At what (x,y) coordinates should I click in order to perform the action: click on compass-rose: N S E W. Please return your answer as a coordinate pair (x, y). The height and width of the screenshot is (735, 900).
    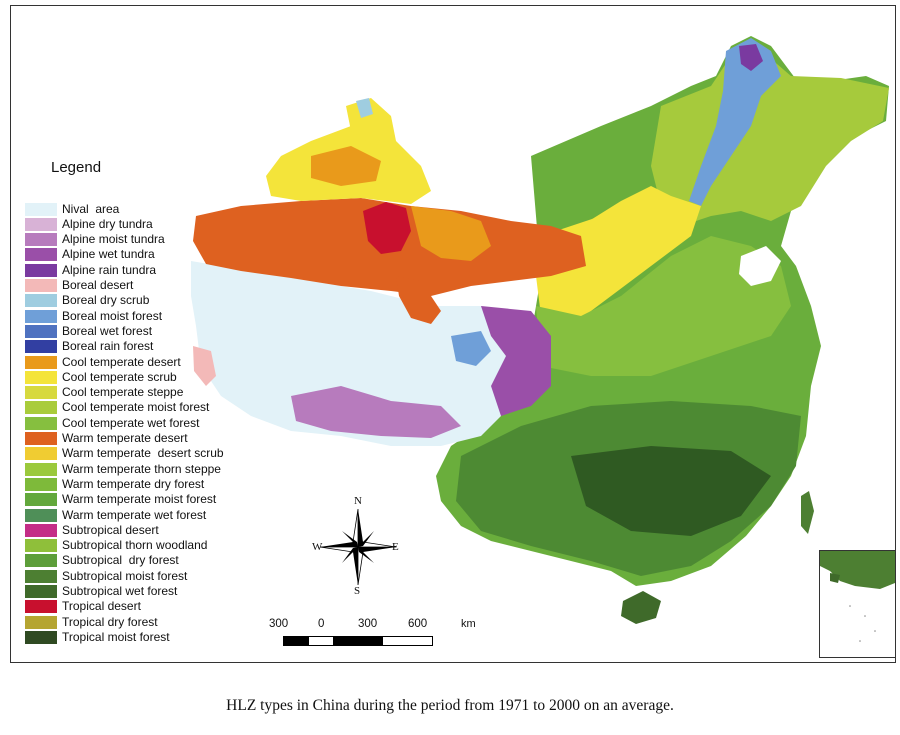
    Looking at the image, I should click on (358, 547).